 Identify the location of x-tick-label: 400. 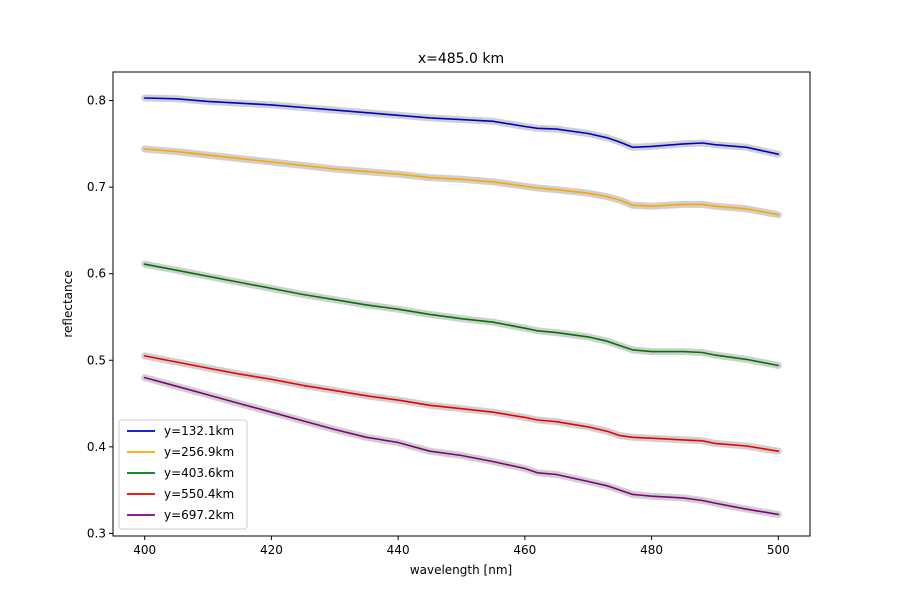
(144, 550).